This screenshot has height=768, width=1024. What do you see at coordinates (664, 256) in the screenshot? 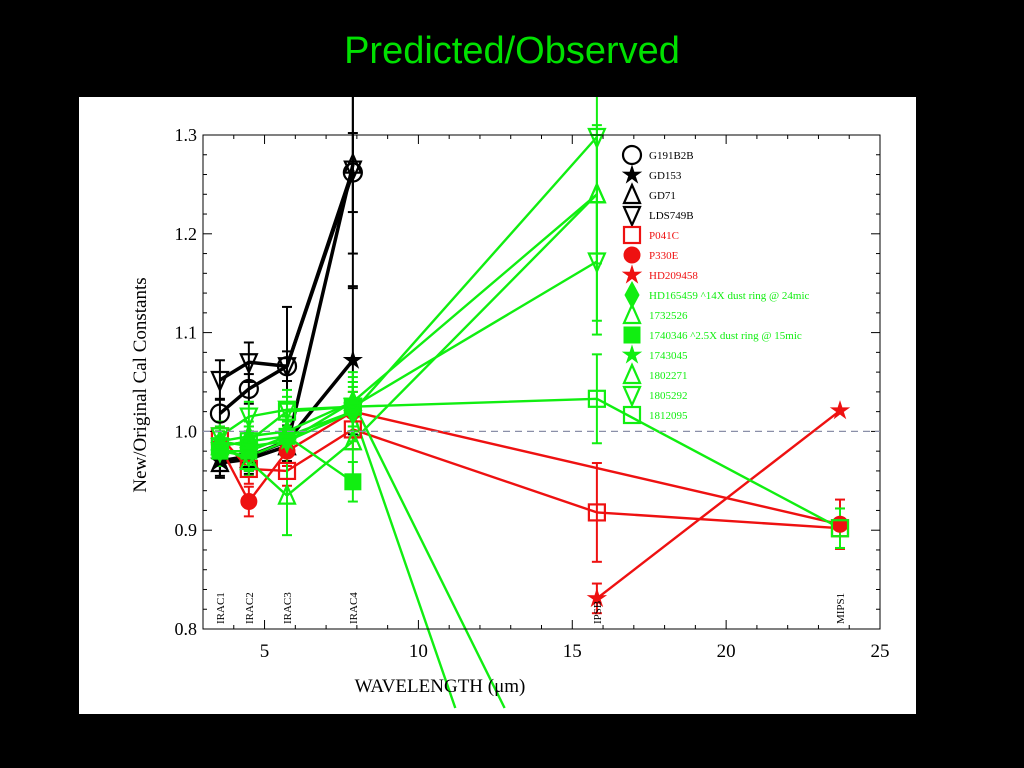
I see `legend-label: P330E` at bounding box center [664, 256].